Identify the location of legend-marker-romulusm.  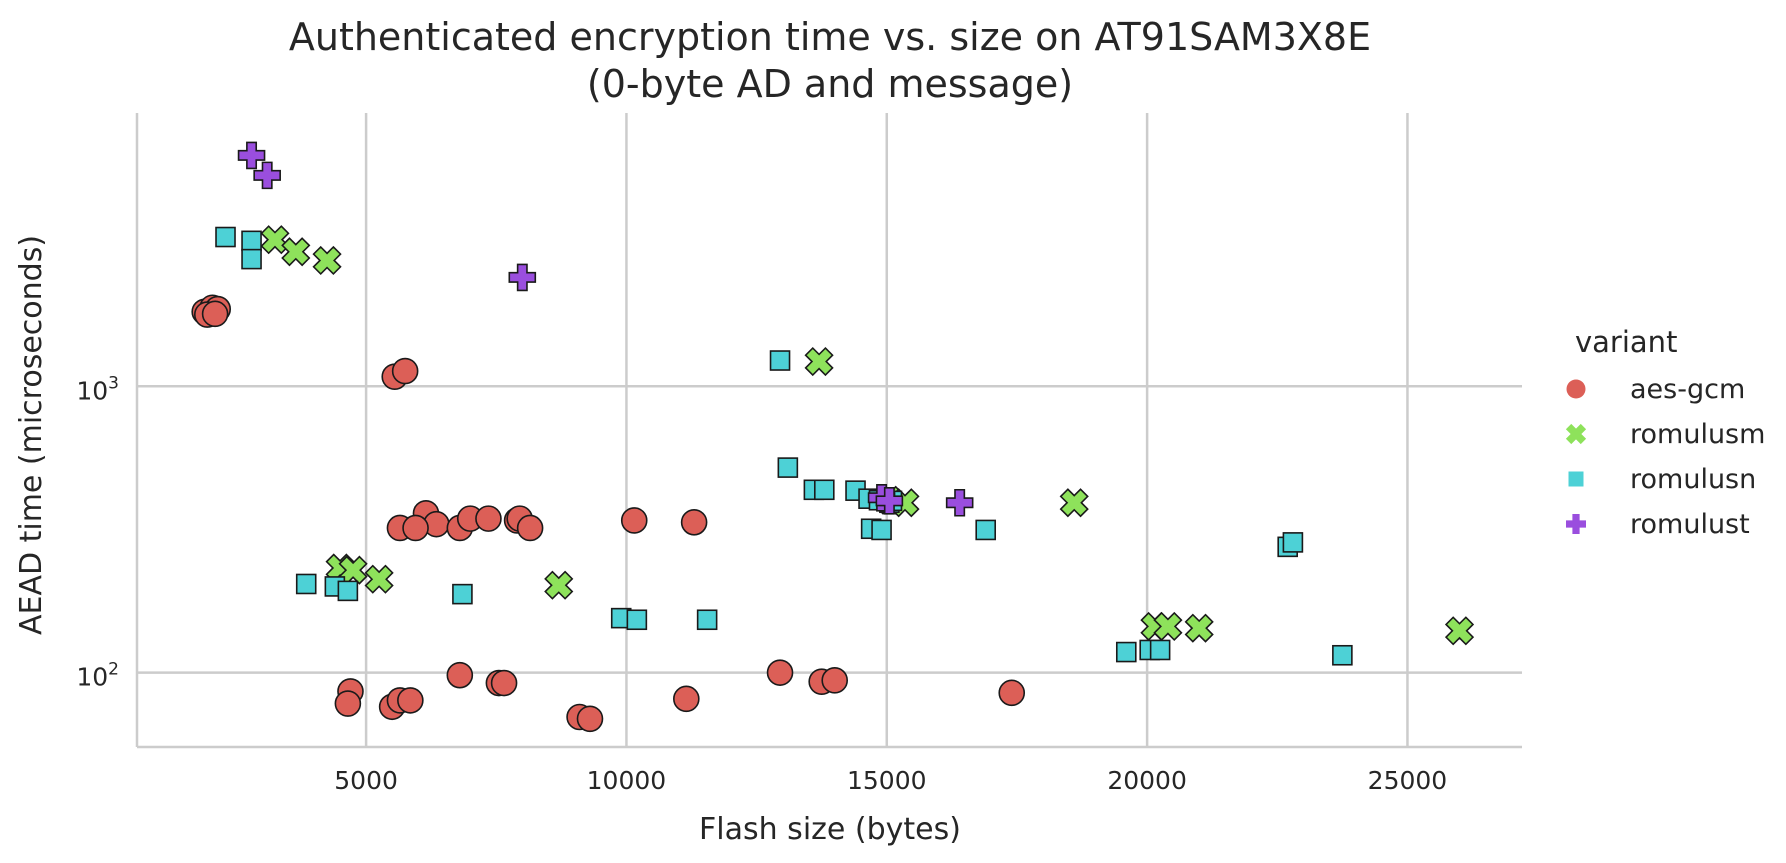
(1576, 434).